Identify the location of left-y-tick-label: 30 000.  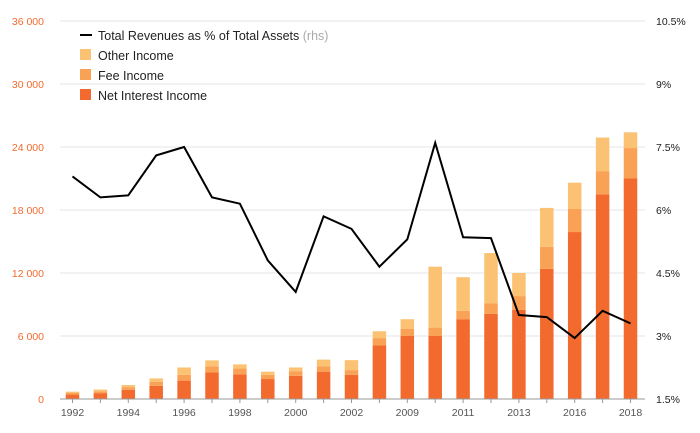
(28, 85).